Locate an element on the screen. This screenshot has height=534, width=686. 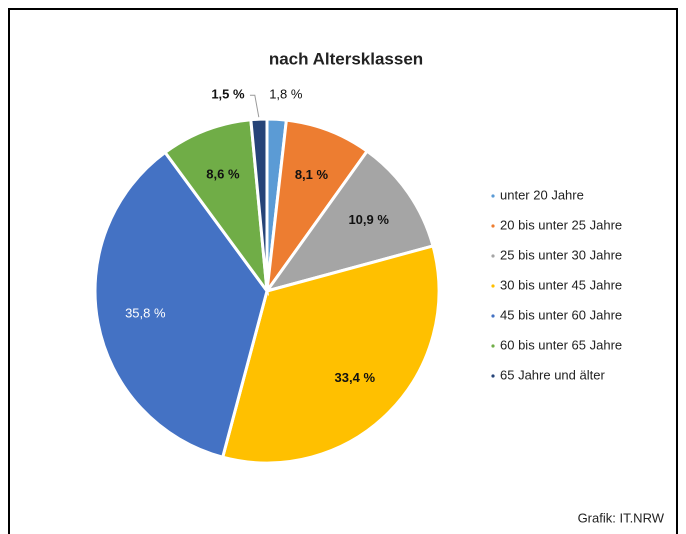
data-label: 10,9 % is located at coordinates (368, 219).